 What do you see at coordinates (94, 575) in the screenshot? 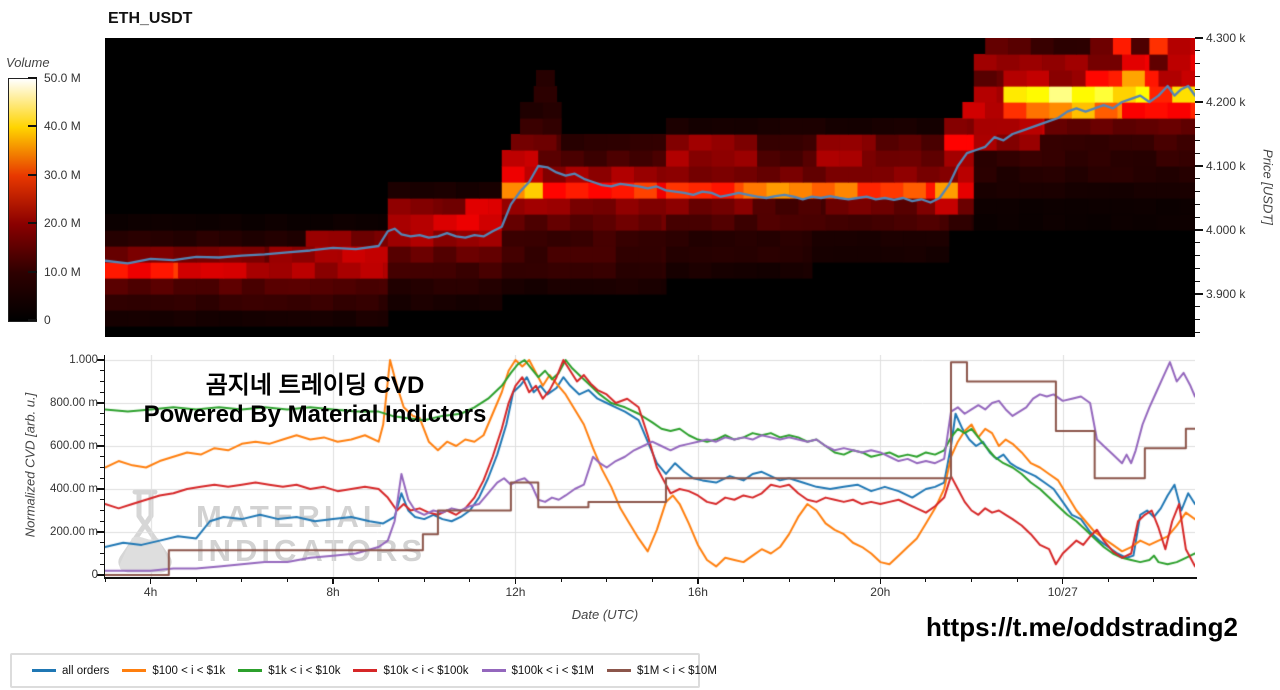
I see `cvd-tick-label: 0` at bounding box center [94, 575].